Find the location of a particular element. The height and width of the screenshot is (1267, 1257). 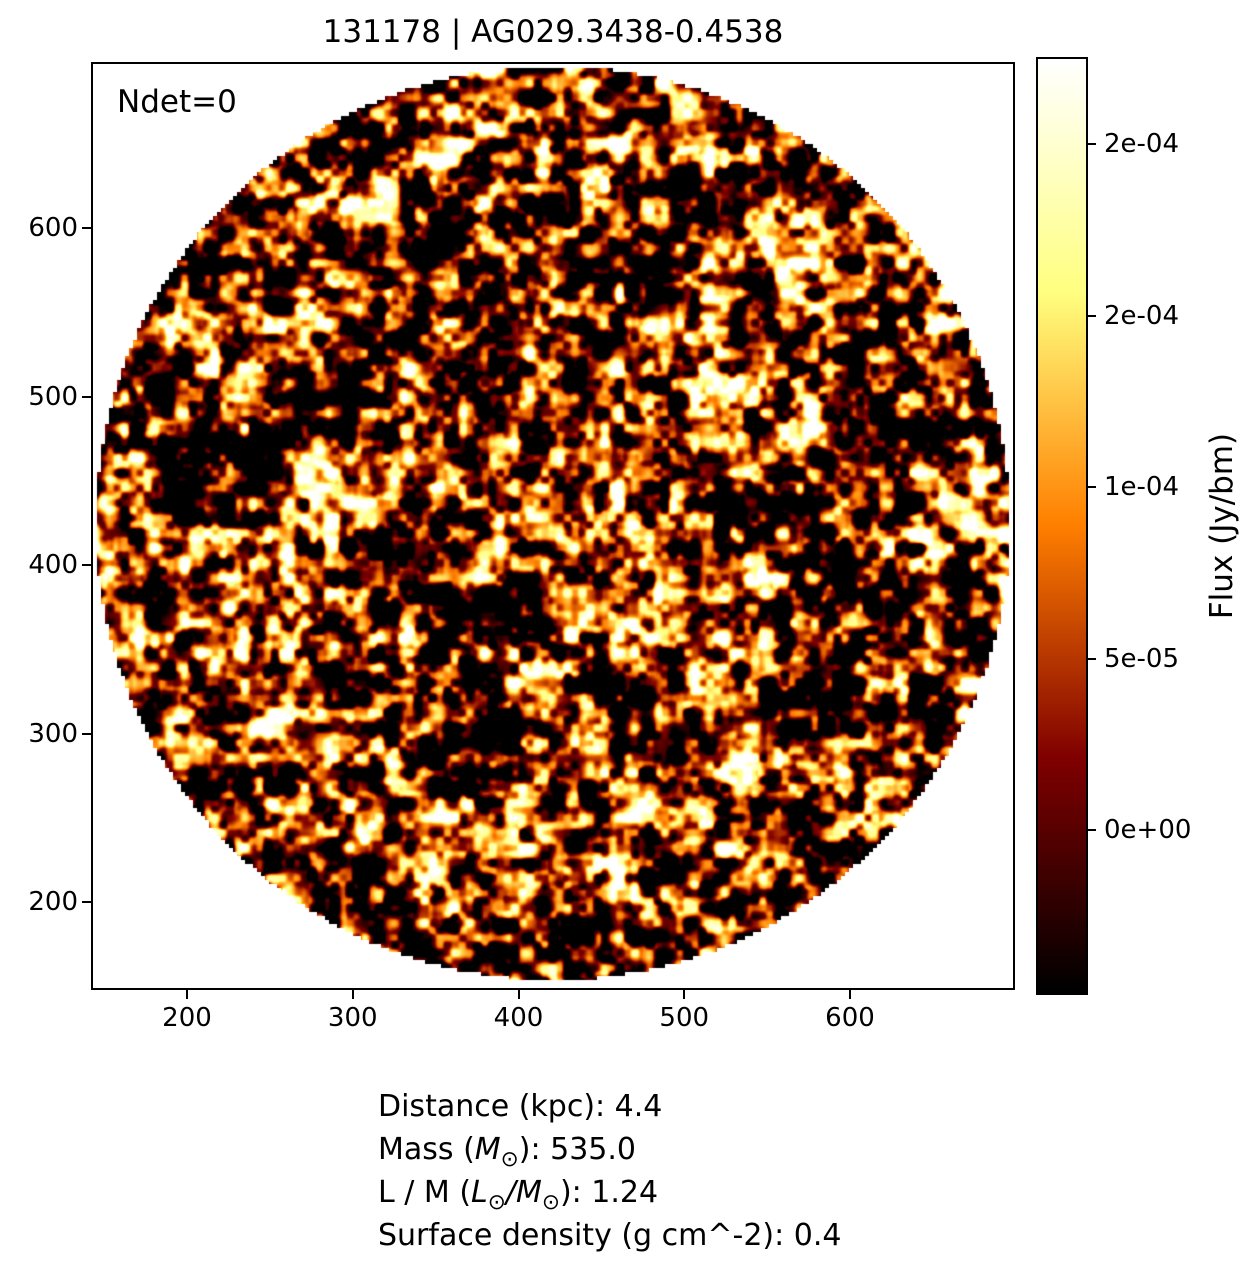

info-line-mass: Mass (M⊙): 535.0 is located at coordinates (507, 1152).